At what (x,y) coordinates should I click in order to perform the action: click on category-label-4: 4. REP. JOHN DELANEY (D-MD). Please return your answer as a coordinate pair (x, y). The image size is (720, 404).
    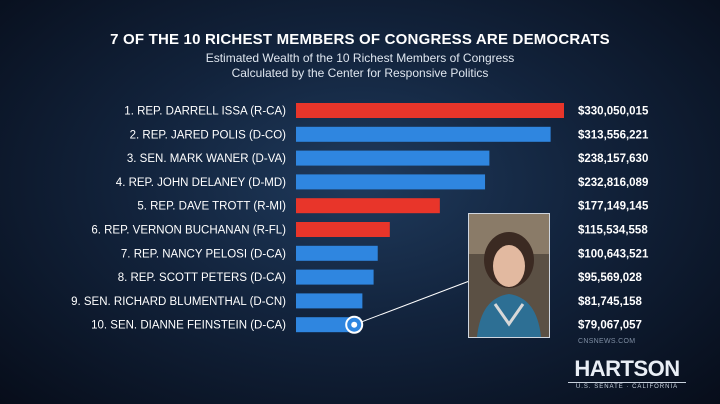
    Looking at the image, I should click on (201, 183).